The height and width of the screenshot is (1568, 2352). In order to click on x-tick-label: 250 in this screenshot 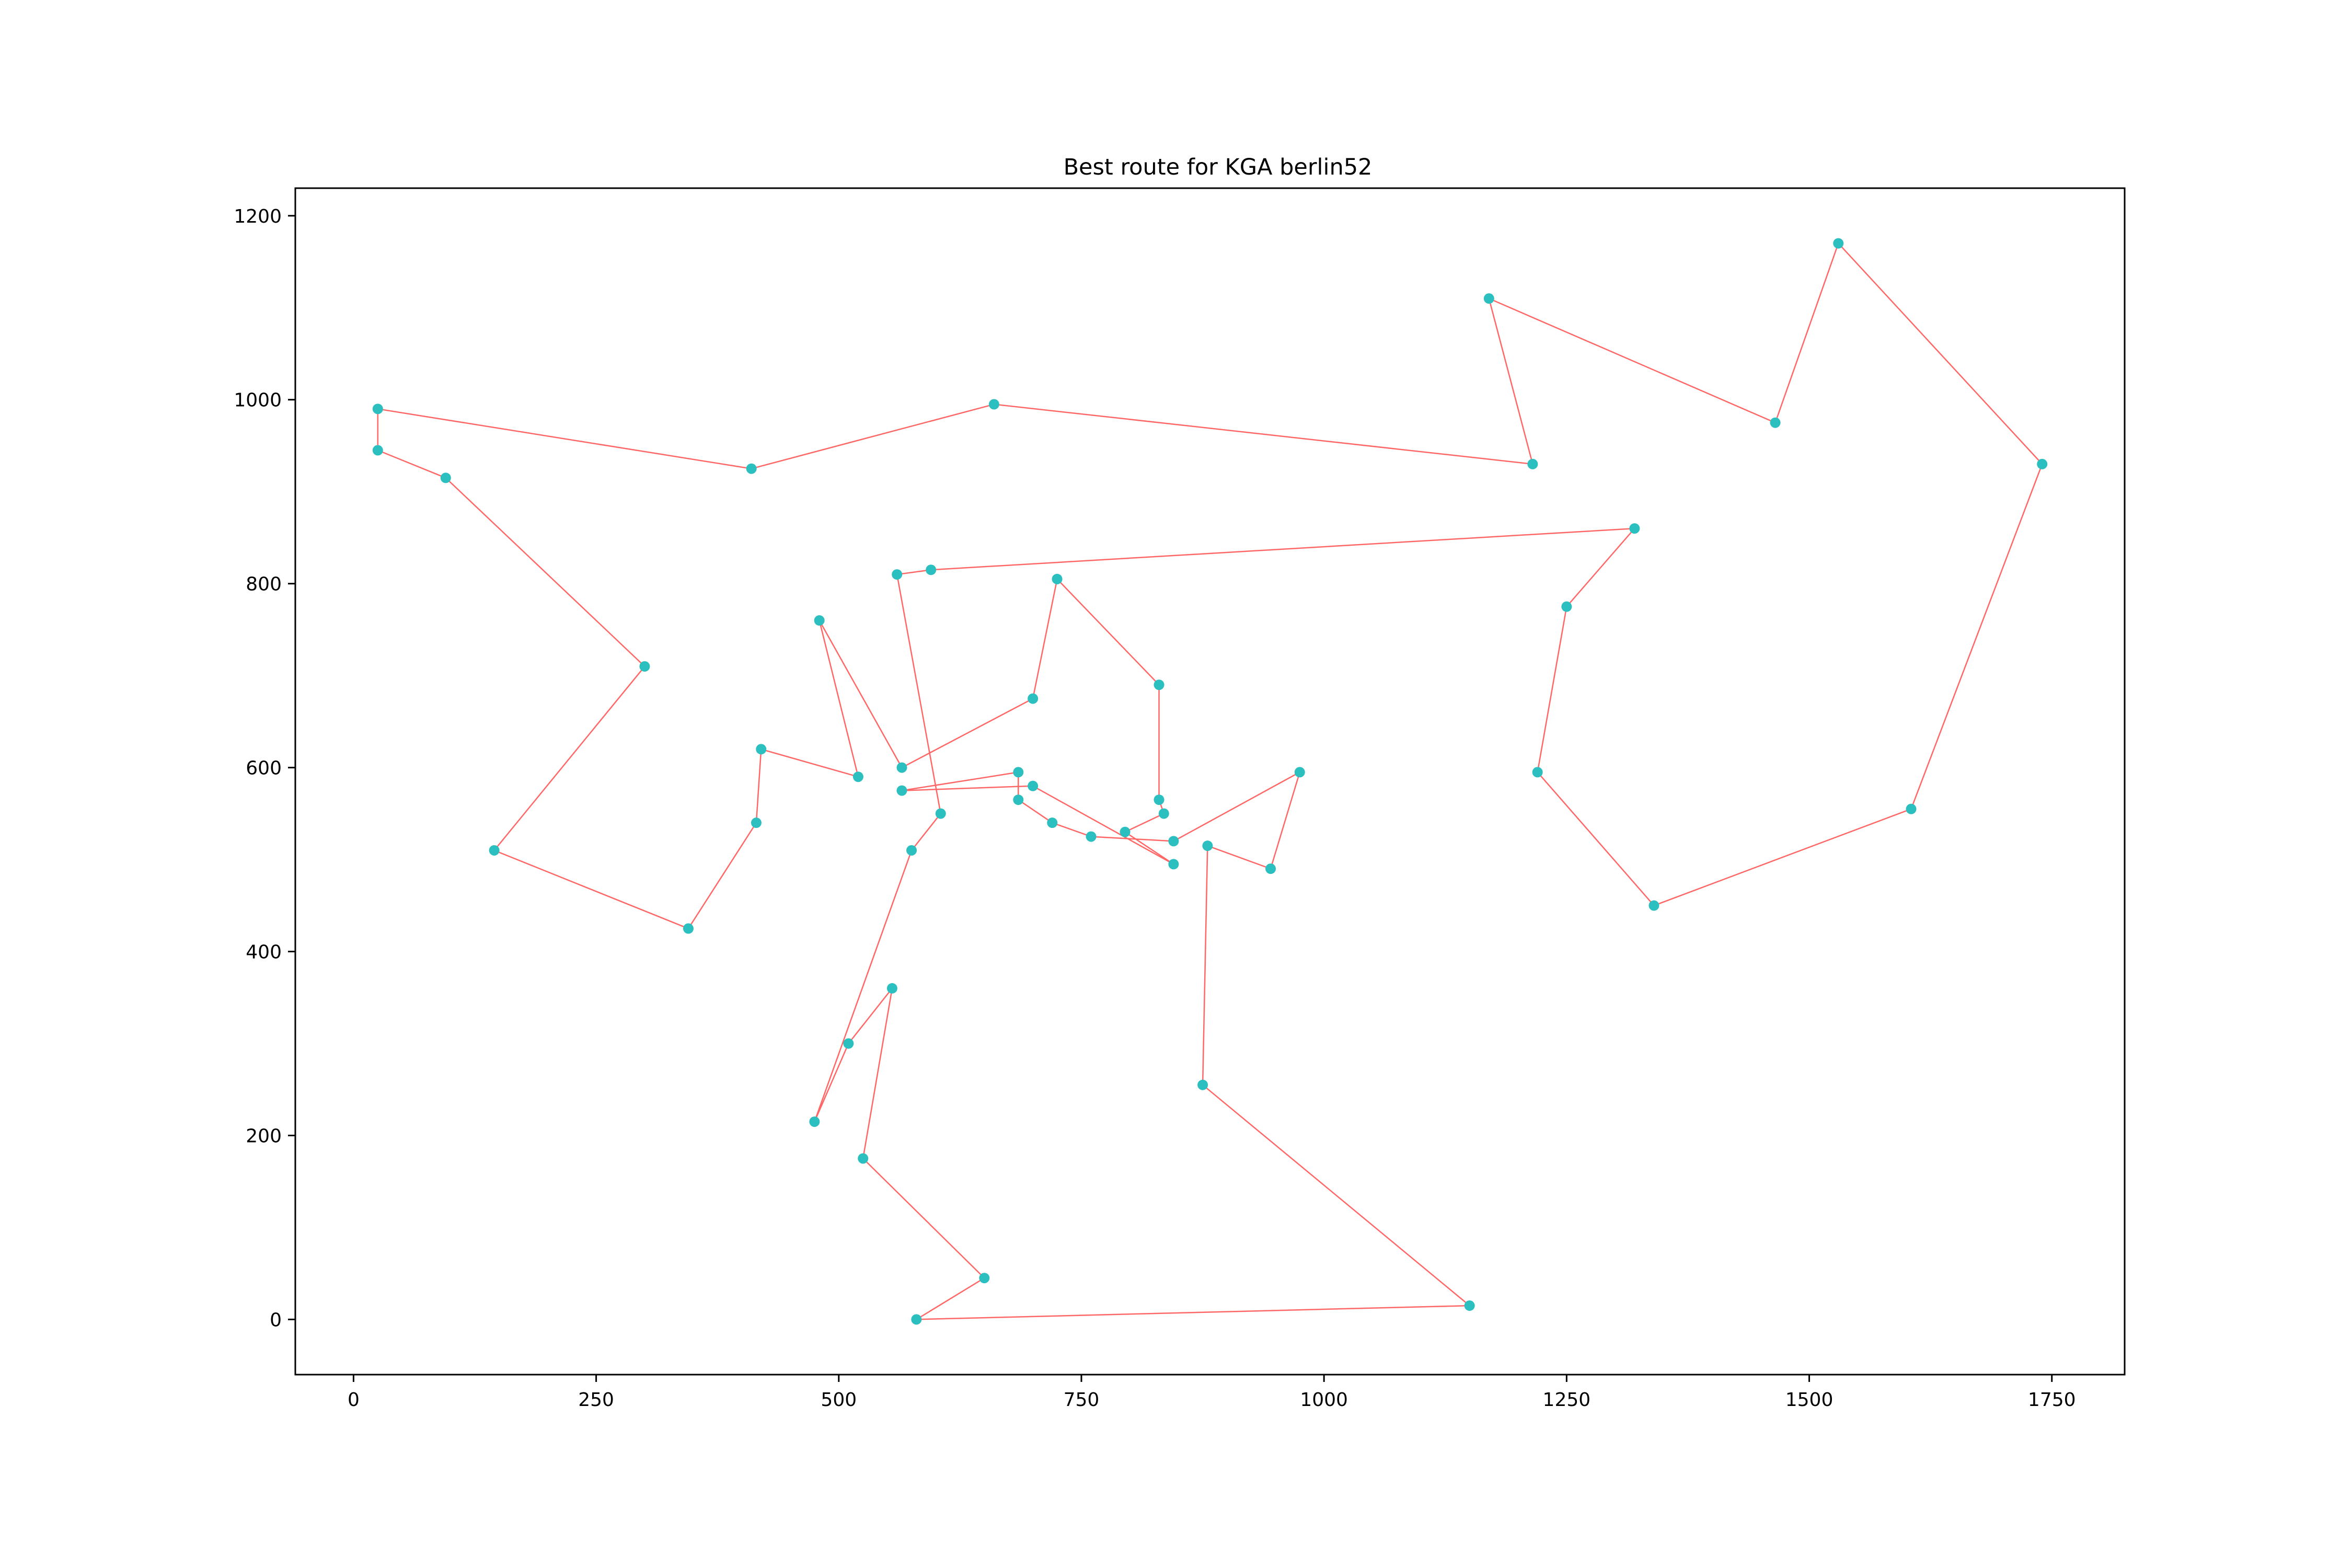, I will do `click(596, 1400)`.